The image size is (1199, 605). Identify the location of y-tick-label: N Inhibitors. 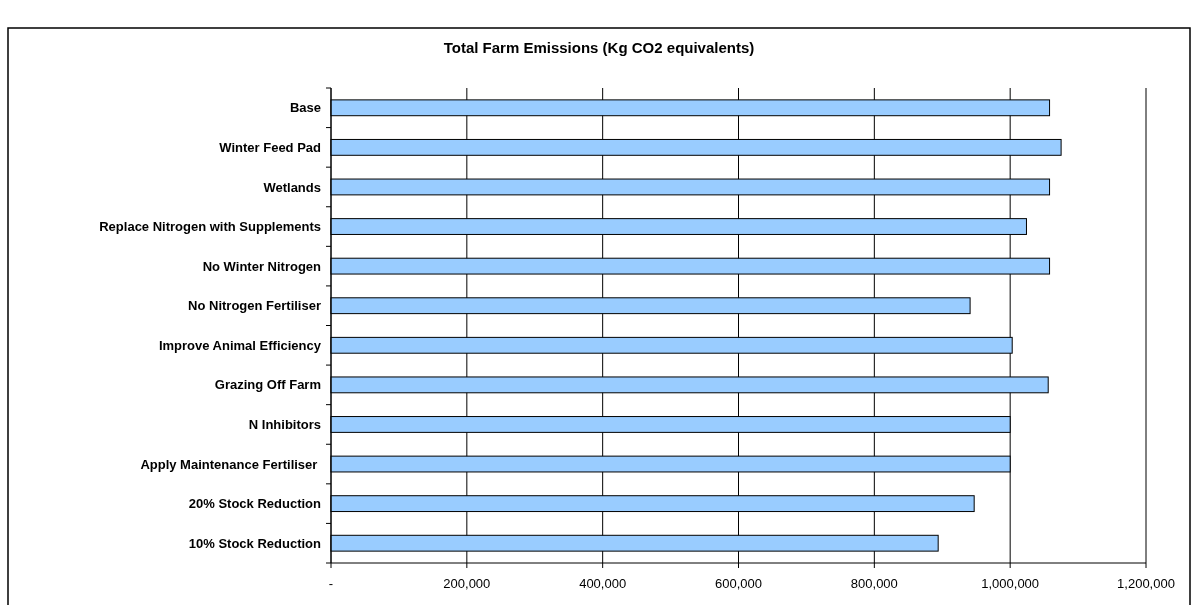
(284, 425).